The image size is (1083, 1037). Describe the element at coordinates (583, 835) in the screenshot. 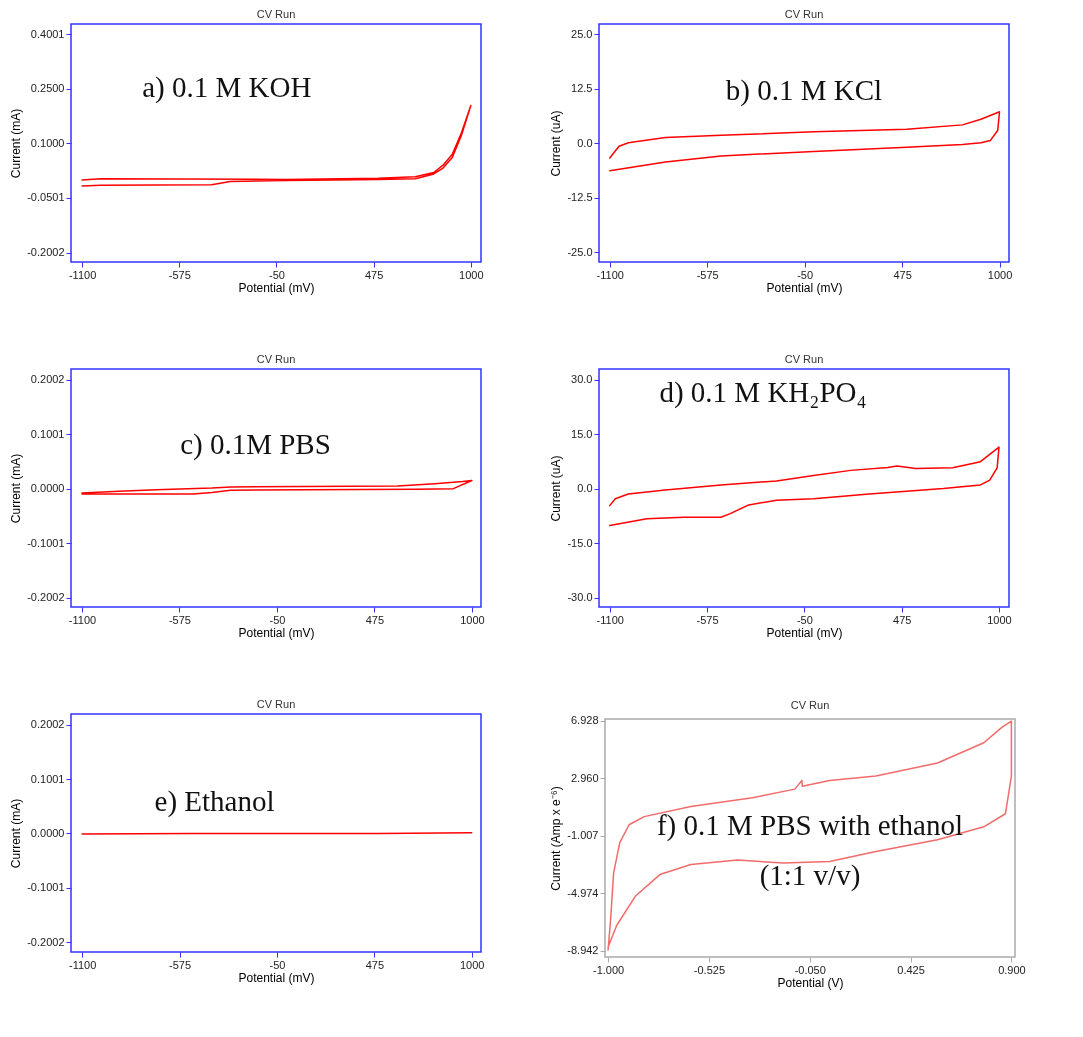

I see `y-tick-label: -1.007` at that location.